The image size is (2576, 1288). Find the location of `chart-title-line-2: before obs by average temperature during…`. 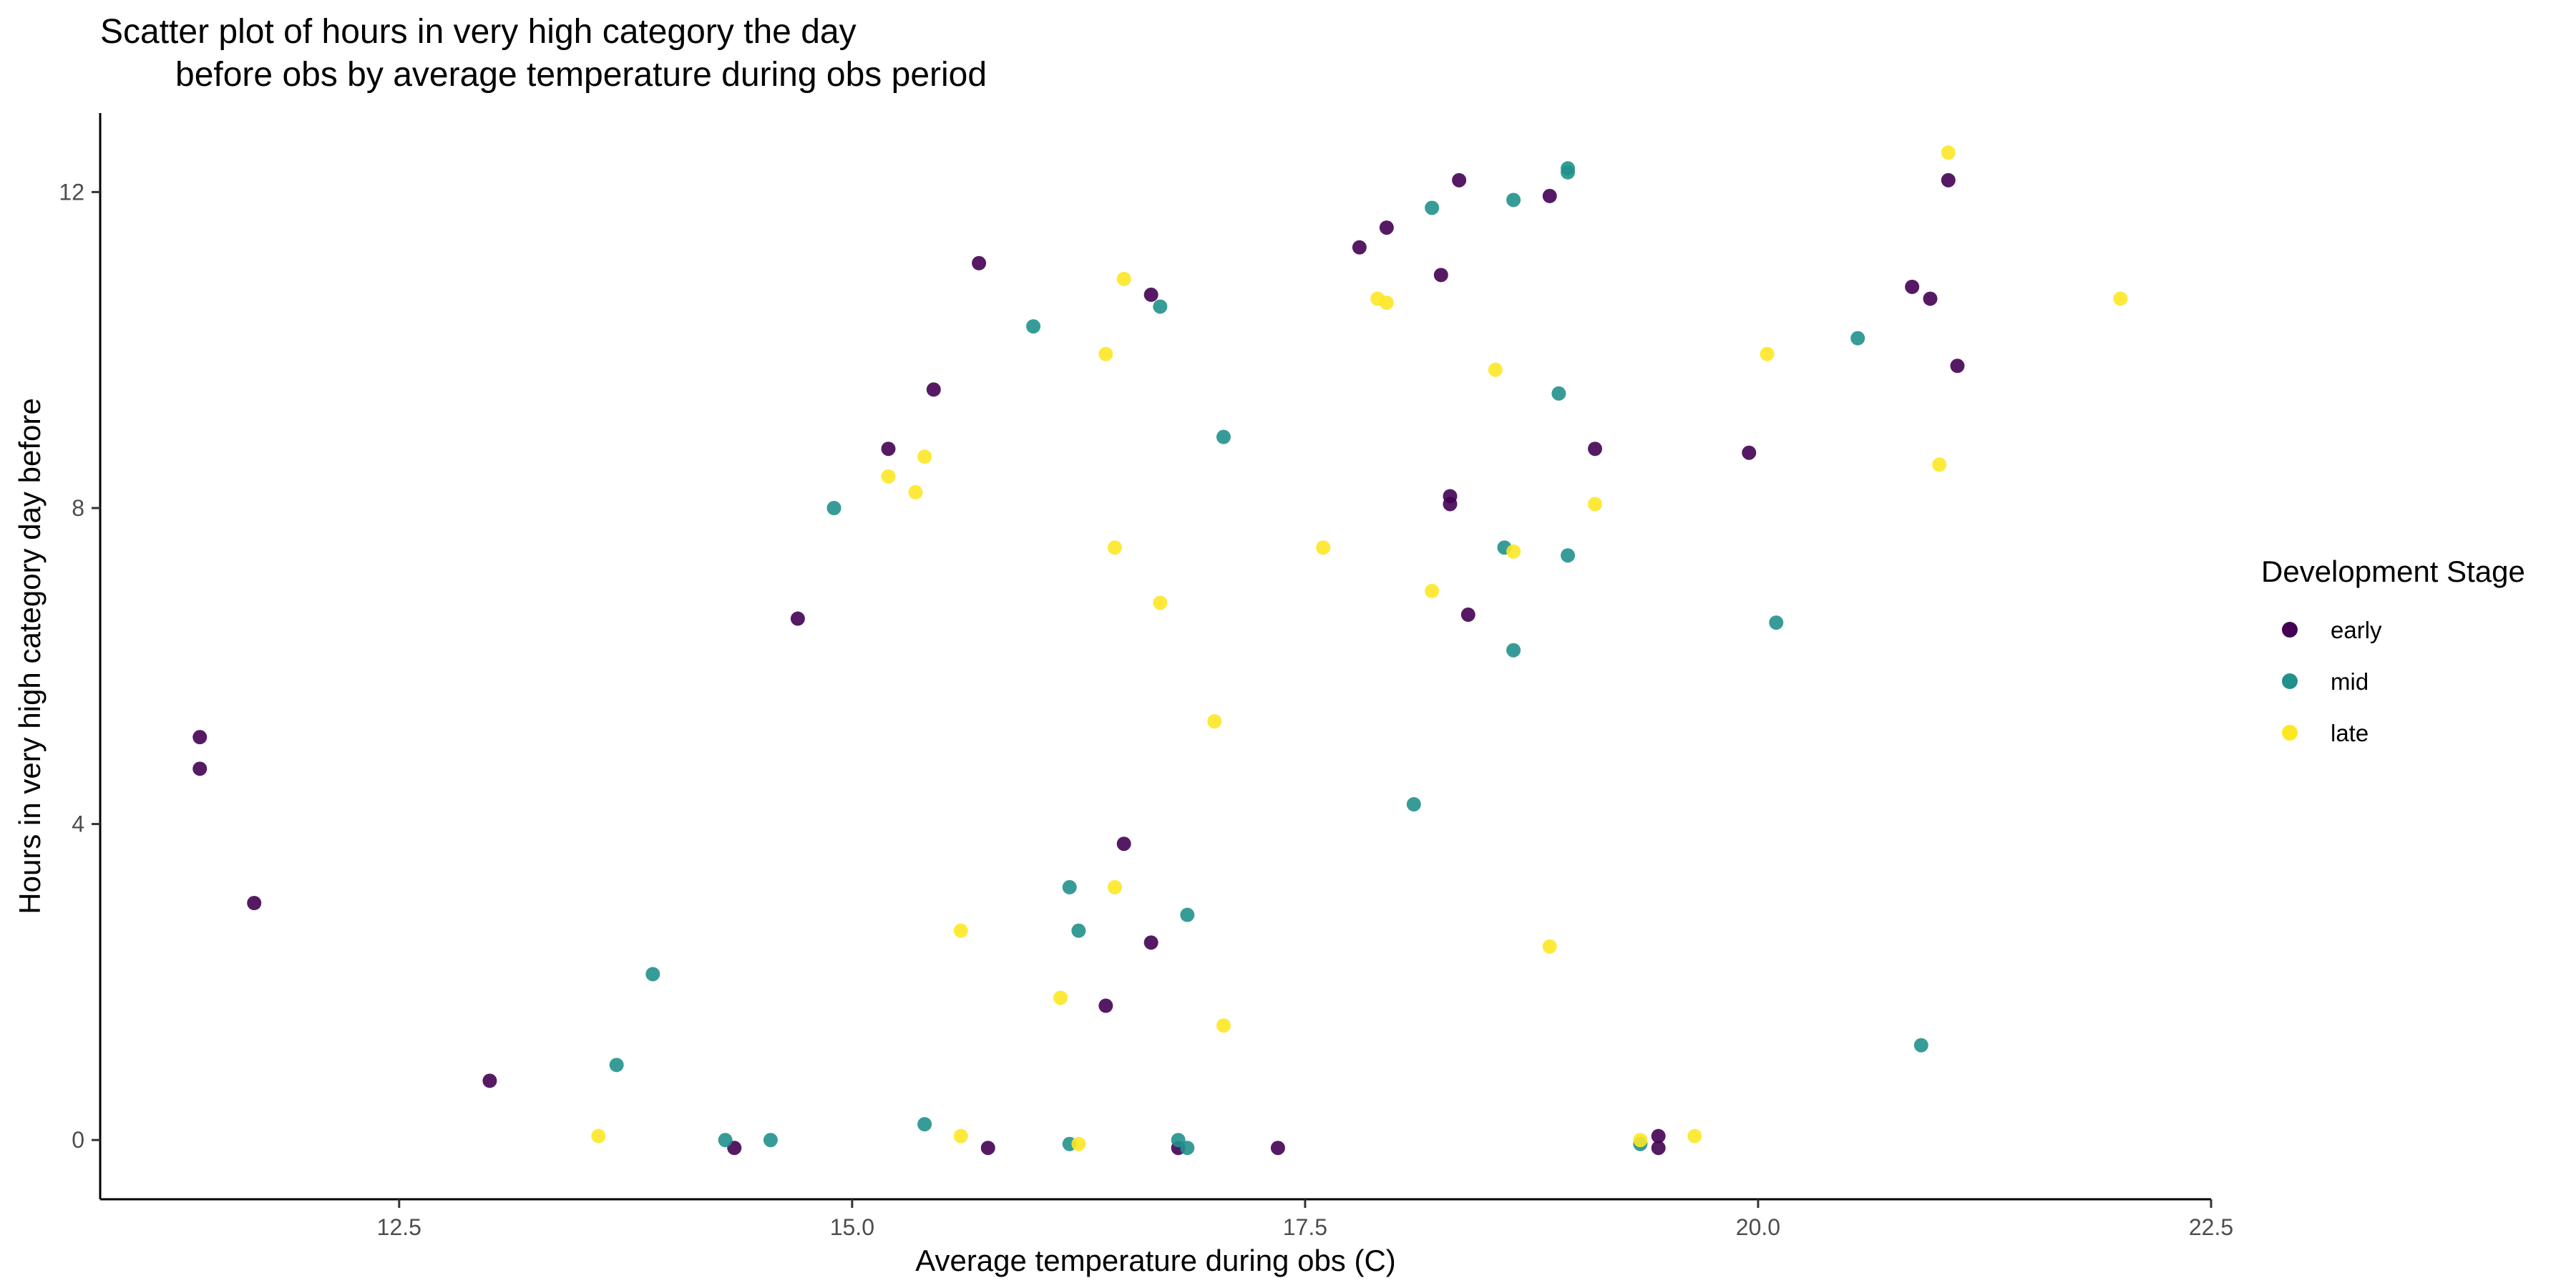

chart-title-line-2: before obs by average temperature during… is located at coordinates (581, 75).